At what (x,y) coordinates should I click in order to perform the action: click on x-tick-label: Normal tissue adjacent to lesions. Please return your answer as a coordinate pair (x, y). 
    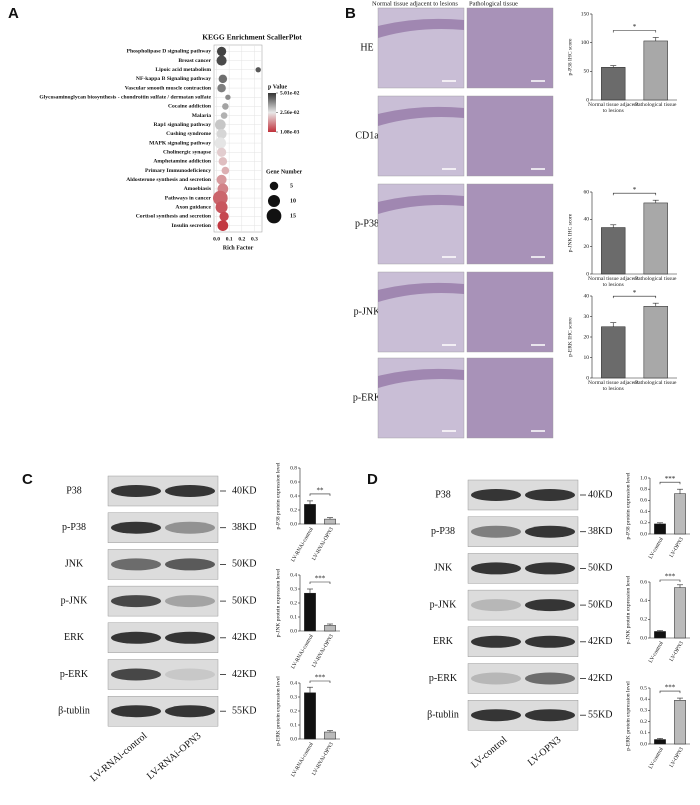
    Looking at the image, I should click on (613, 386).